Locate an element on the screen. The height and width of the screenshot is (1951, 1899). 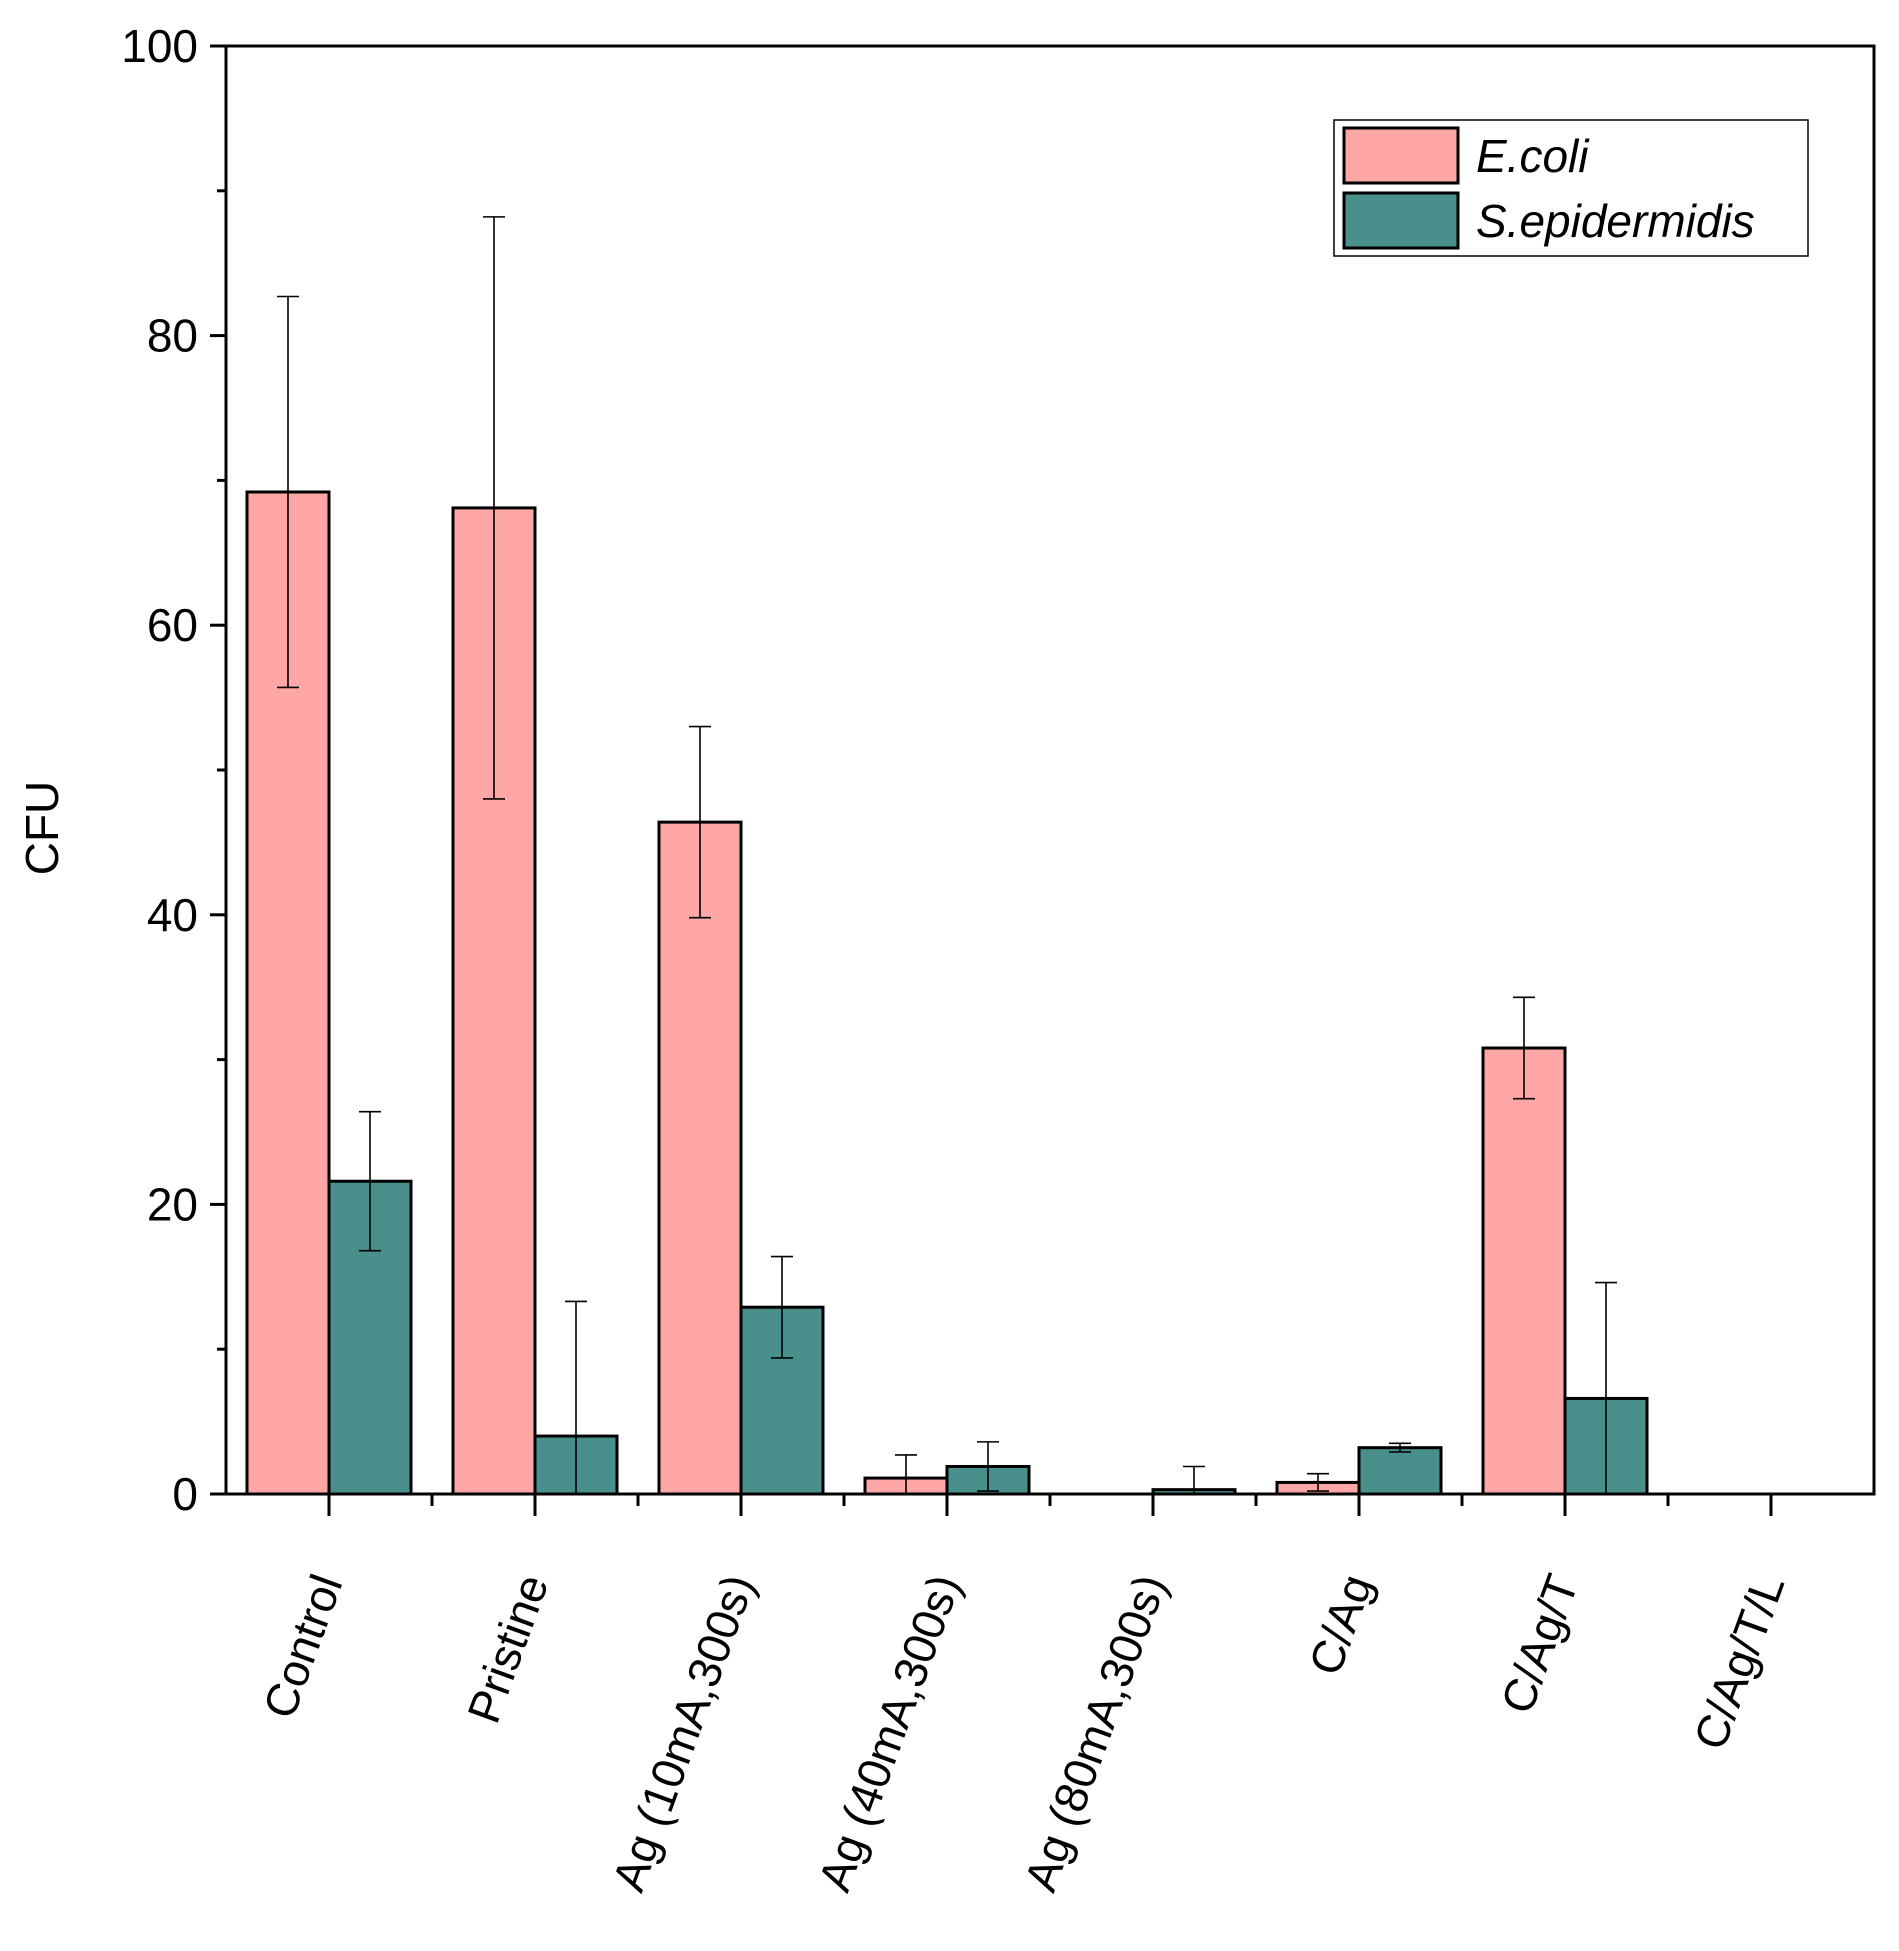
y-tick-label: 20 is located at coordinates (172, 1204).